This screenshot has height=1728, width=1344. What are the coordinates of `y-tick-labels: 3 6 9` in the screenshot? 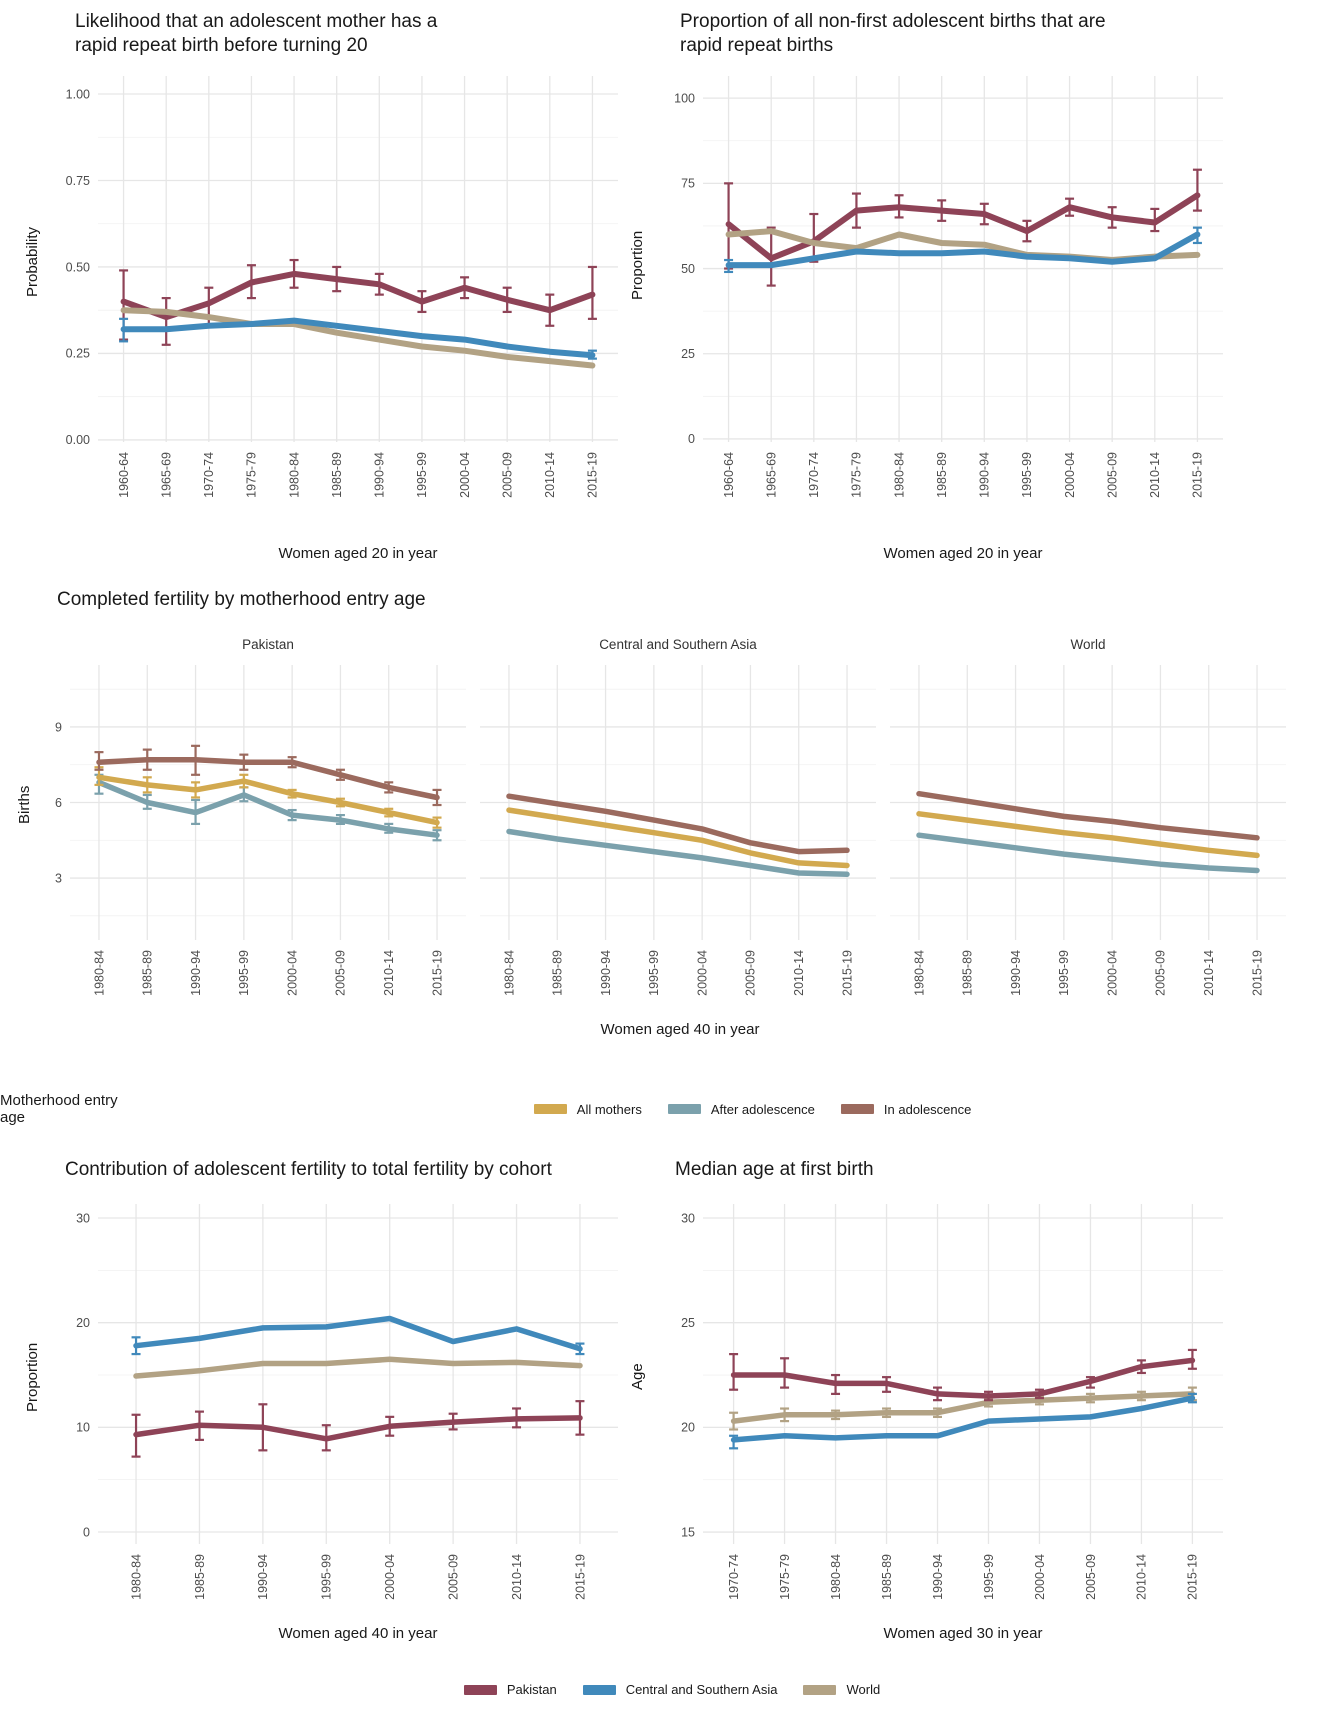 It's located at (58, 802).